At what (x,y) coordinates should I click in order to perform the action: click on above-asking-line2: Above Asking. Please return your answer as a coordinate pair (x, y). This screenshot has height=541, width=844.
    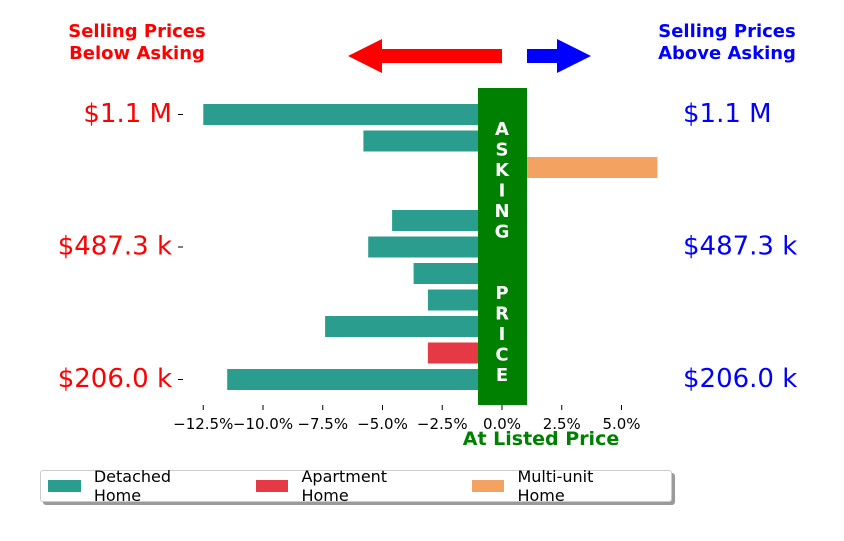
    Looking at the image, I should click on (727, 53).